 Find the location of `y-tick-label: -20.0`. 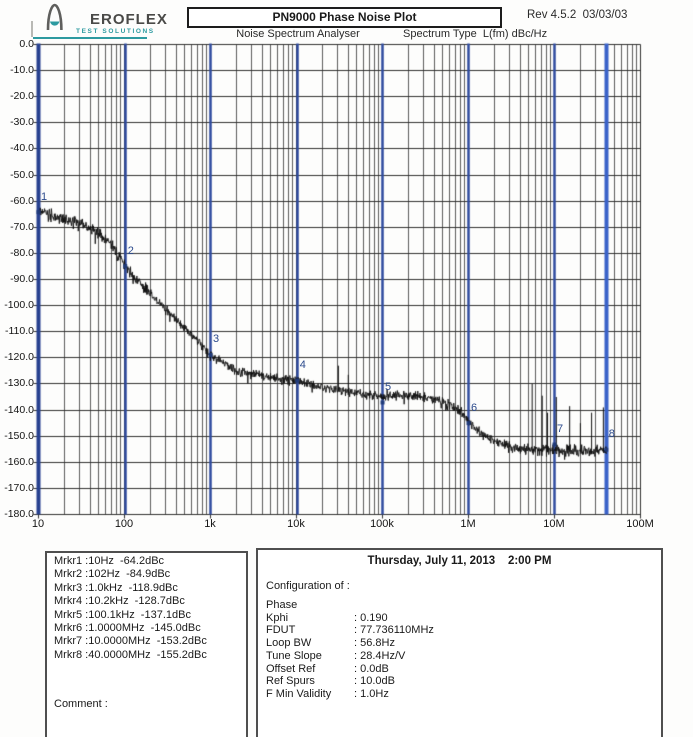

y-tick-label: -20.0 is located at coordinates (22, 96).